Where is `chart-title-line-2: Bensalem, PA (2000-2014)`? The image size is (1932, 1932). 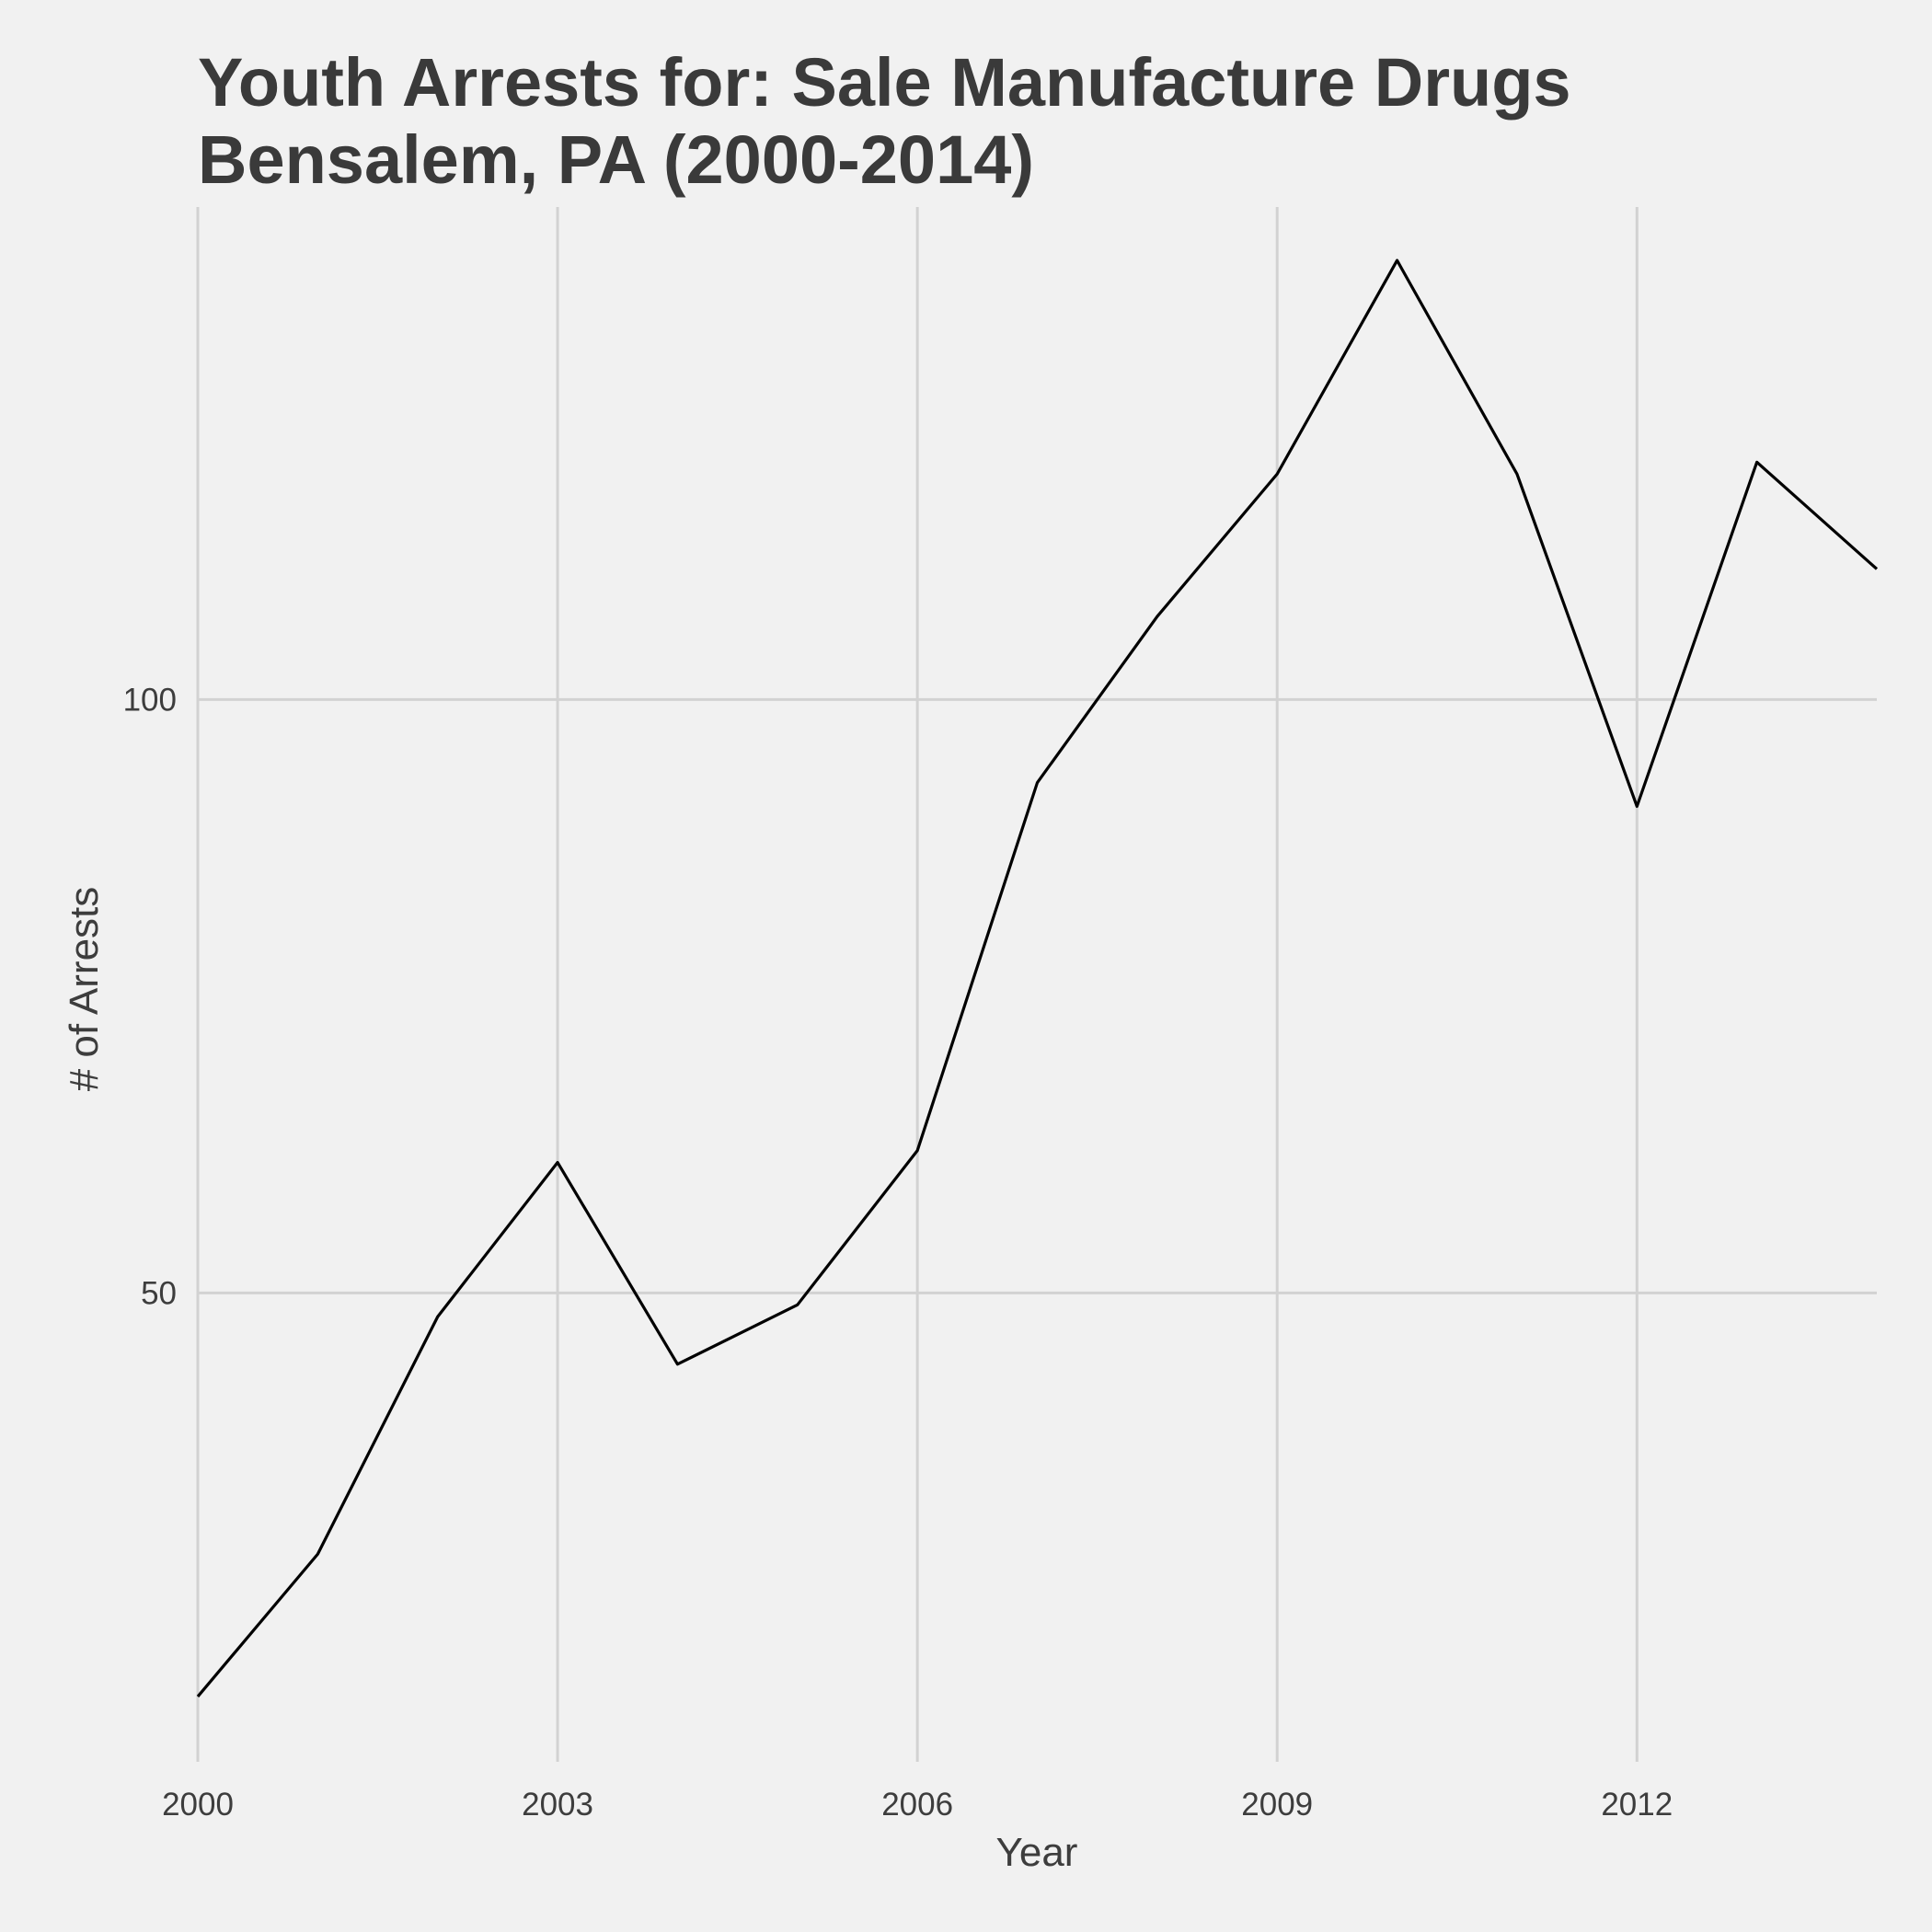 chart-title-line-2: Bensalem, PA (2000-2014) is located at coordinates (616, 159).